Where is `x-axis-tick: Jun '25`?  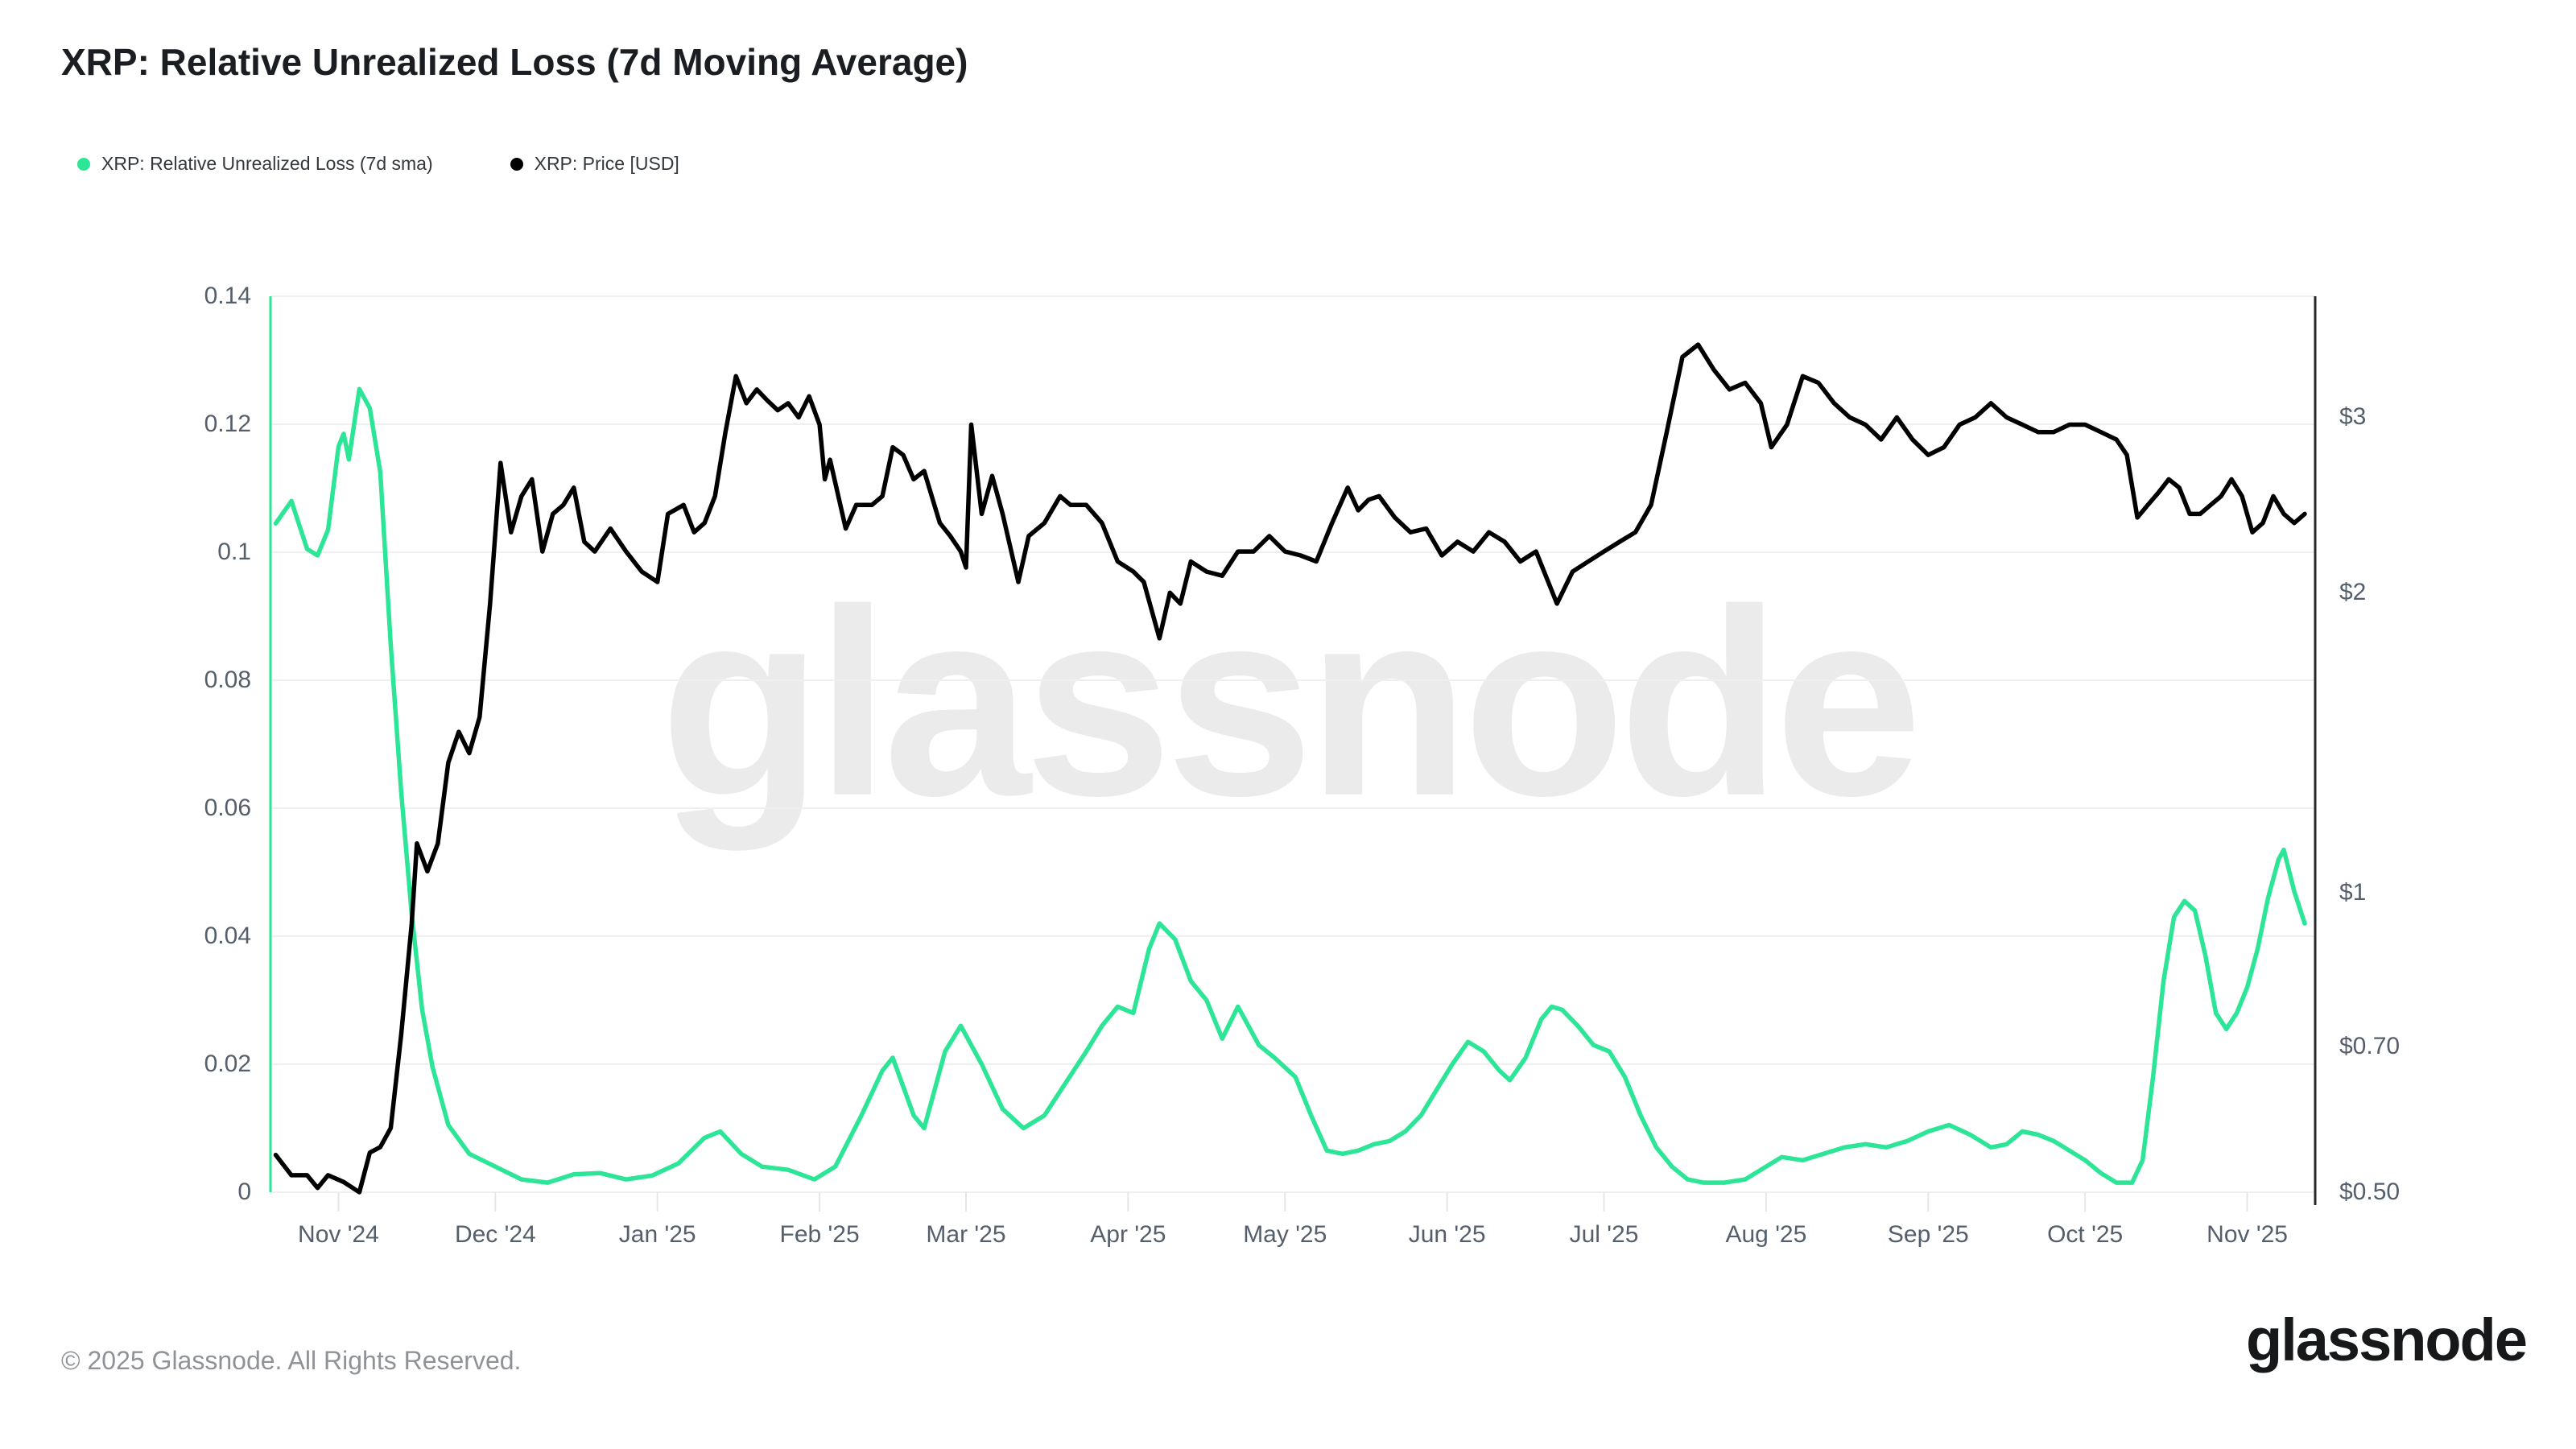
x-axis-tick: Jun '25 is located at coordinates (1447, 1234).